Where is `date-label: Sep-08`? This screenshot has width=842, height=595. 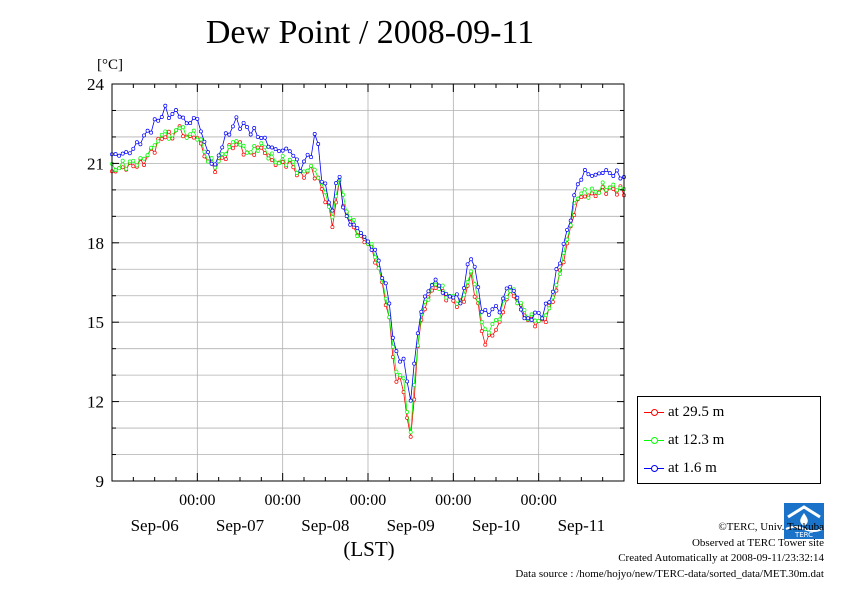
date-label: Sep-08 is located at coordinates (325, 525).